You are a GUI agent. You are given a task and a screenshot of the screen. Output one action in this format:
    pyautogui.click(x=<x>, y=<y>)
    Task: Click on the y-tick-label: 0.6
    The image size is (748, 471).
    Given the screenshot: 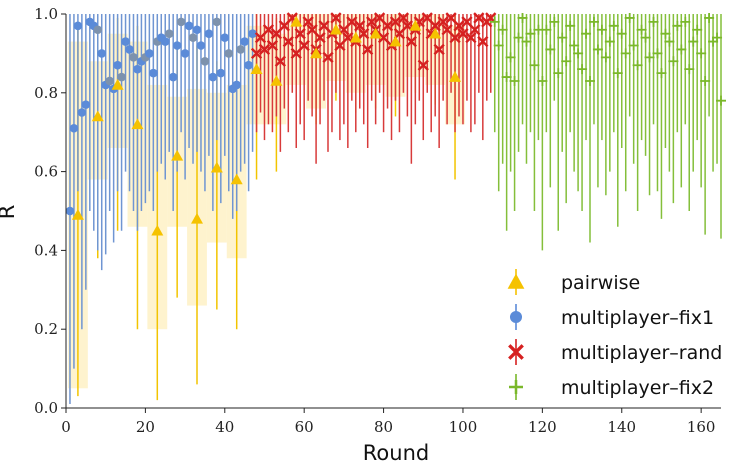 What is the action you would take?
    pyautogui.click(x=46, y=172)
    